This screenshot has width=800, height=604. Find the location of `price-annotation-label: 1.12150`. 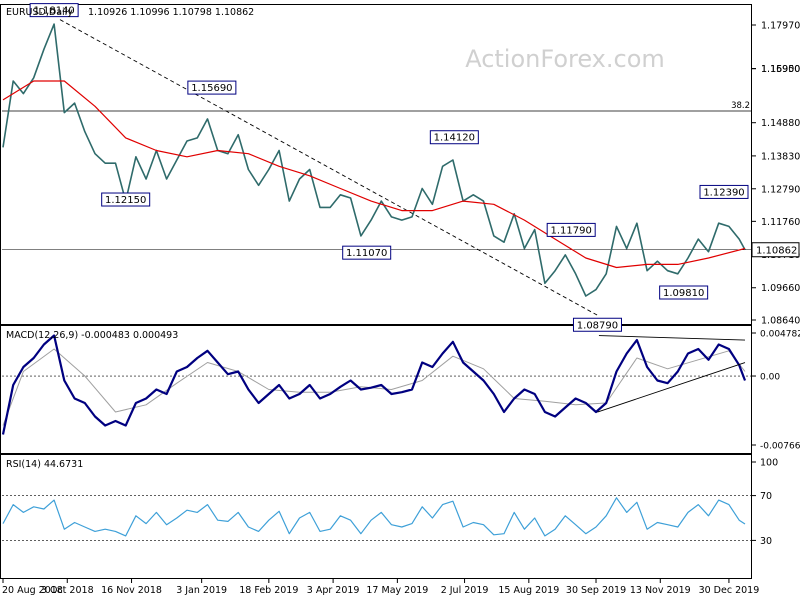

price-annotation-label: 1.12150 is located at coordinates (125, 200).